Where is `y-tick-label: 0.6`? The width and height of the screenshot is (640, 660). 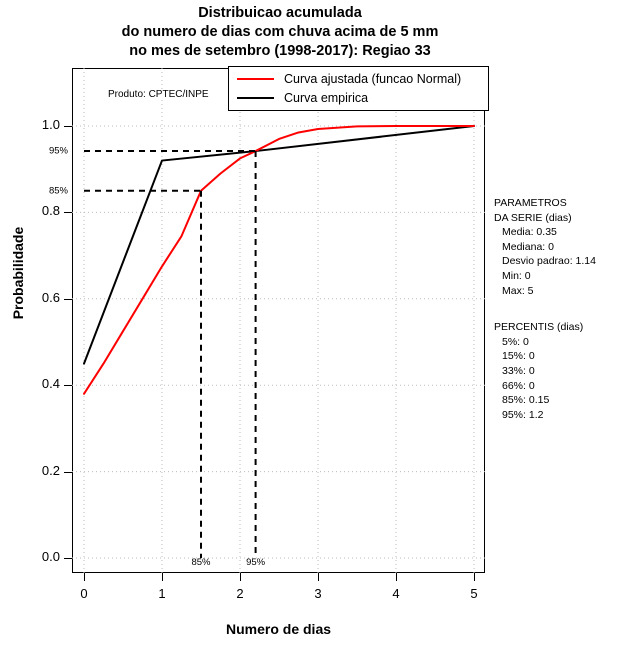
y-tick-label: 0.6 is located at coordinates (50, 297).